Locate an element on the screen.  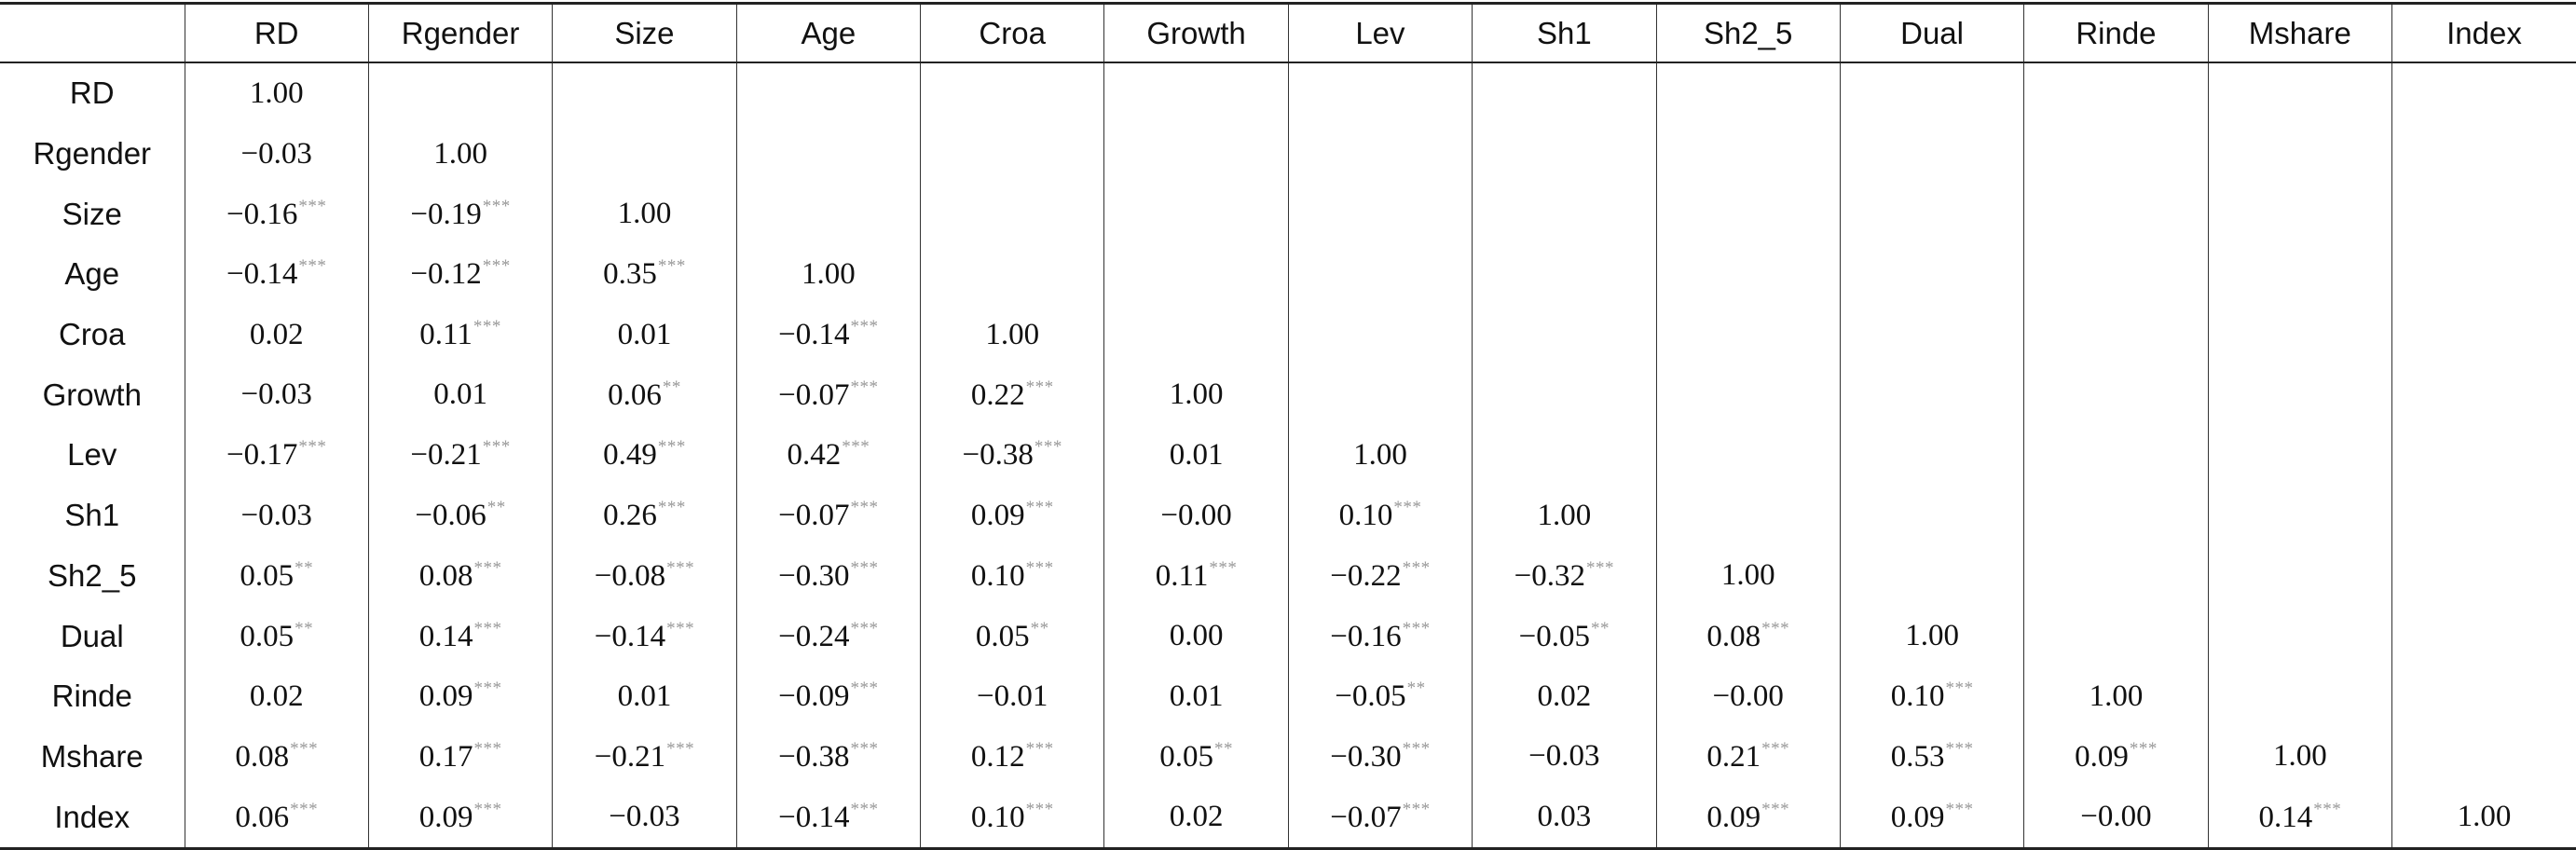
correlation-value: −0.07 is located at coordinates (814, 516).